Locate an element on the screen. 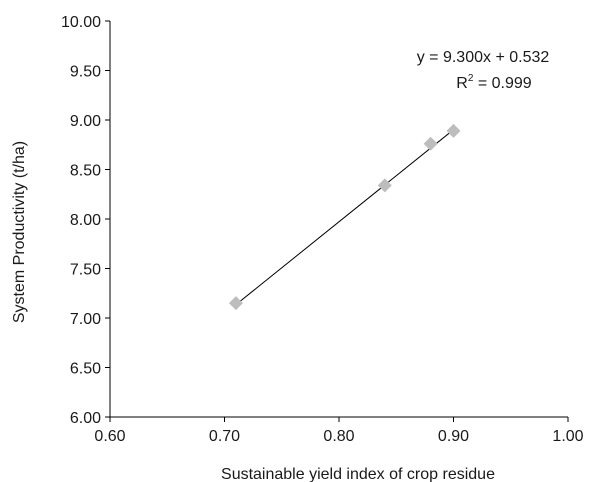 The width and height of the screenshot is (604, 482). x-tick-label: 0.90 is located at coordinates (453, 436).